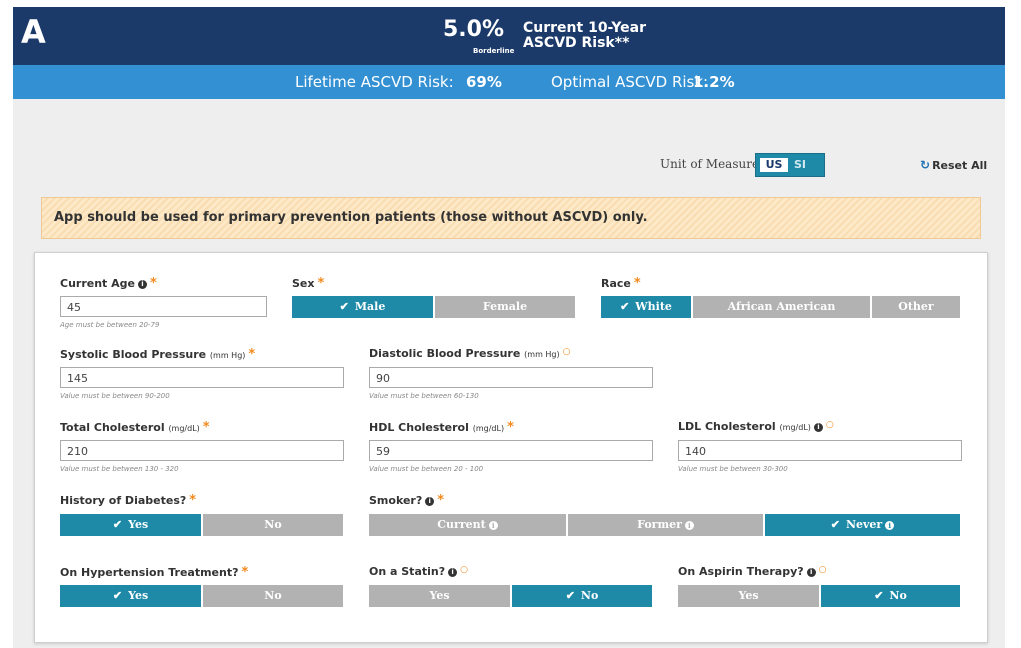 Image resolution: width=1021 pixels, height=648 pixels. I want to click on diabetes-label: History of Diabetes? *, so click(128, 500).